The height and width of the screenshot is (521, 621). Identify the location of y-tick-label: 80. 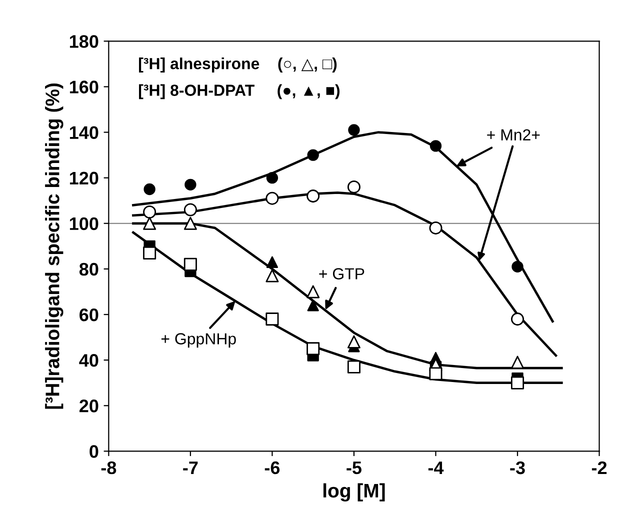
(88, 269).